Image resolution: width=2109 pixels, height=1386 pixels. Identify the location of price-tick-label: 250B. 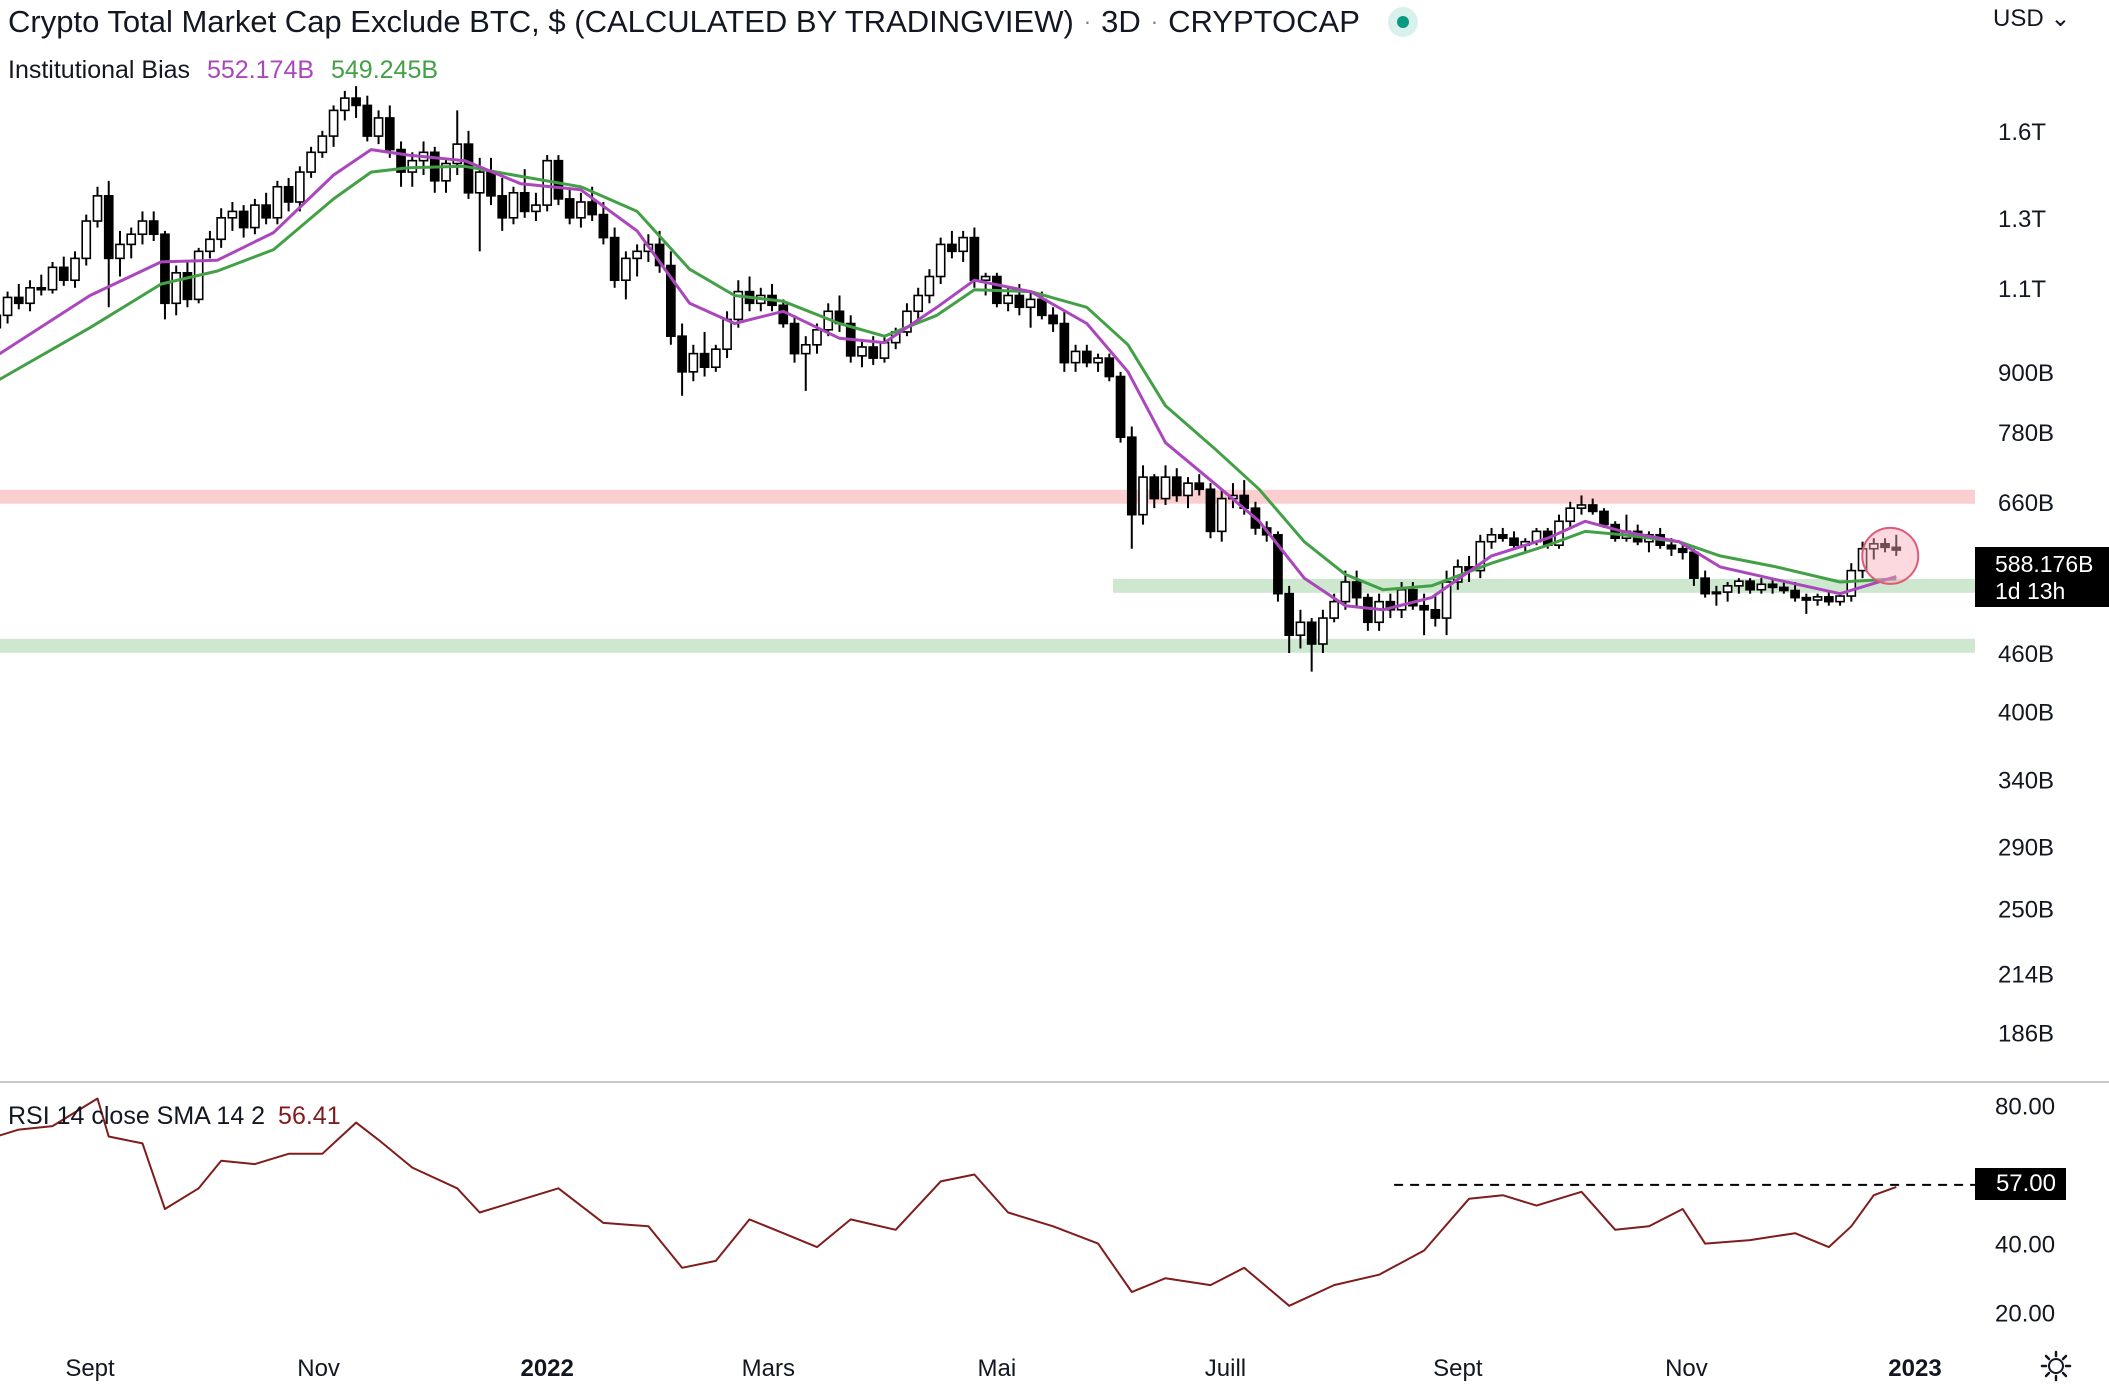
(2026, 909).